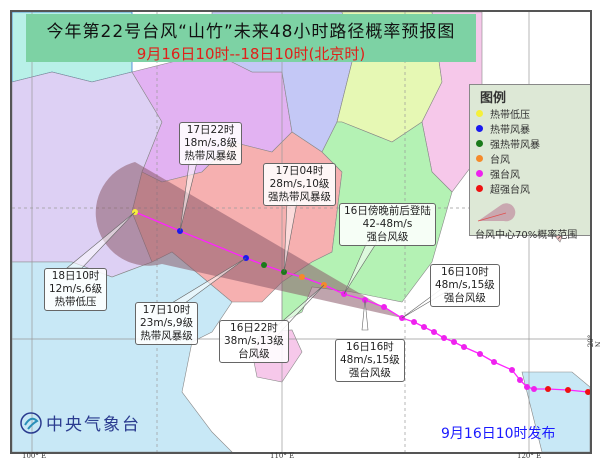 This screenshot has height=463, width=600. Describe the element at coordinates (34, 456) in the screenshot. I see `lon-label-100: 100° E` at that location.